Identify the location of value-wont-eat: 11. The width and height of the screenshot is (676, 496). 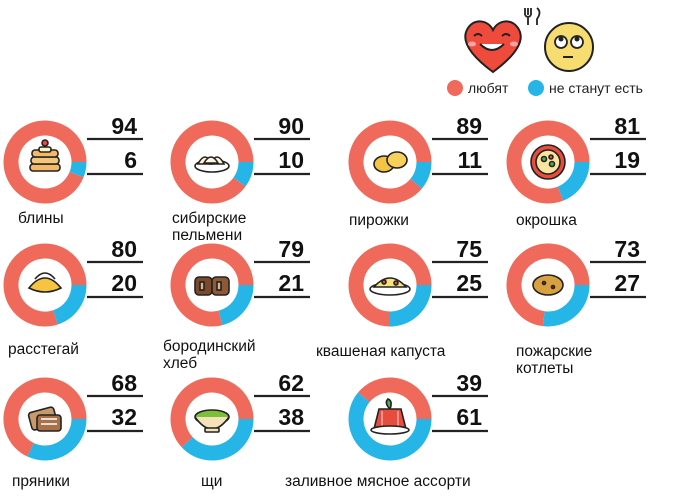
(470, 160).